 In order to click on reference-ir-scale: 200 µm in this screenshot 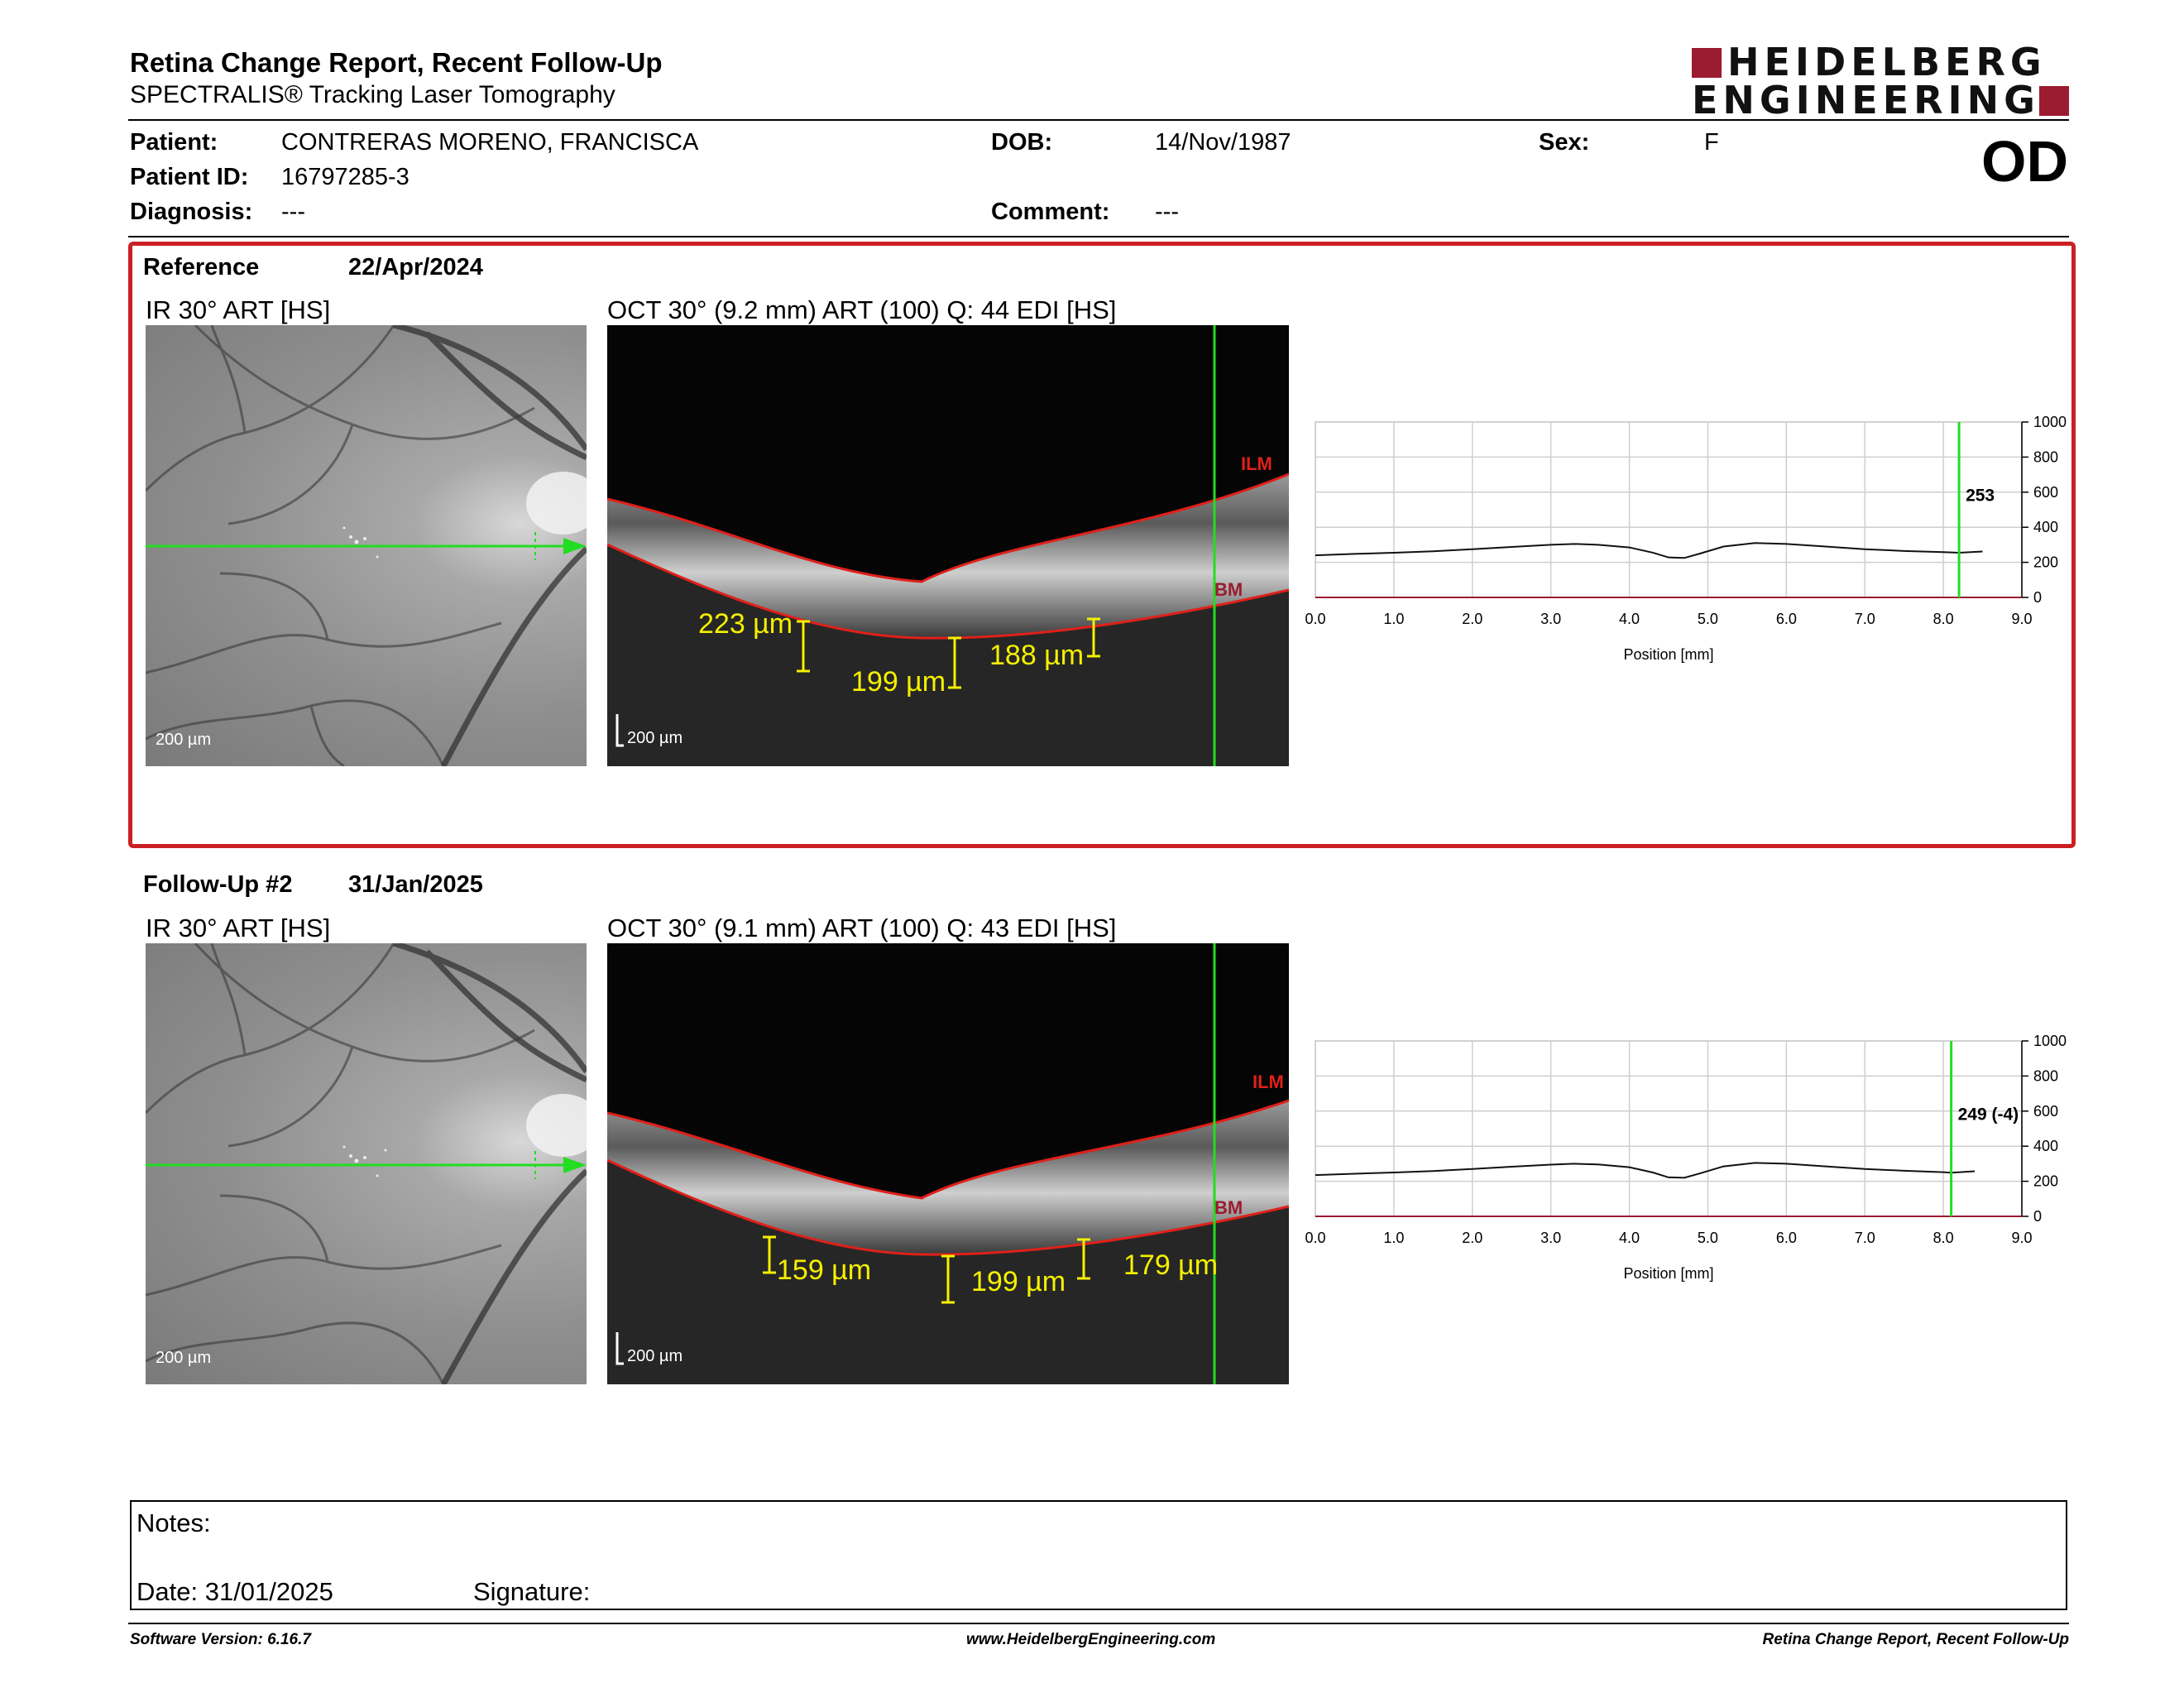, I will do `click(184, 740)`.